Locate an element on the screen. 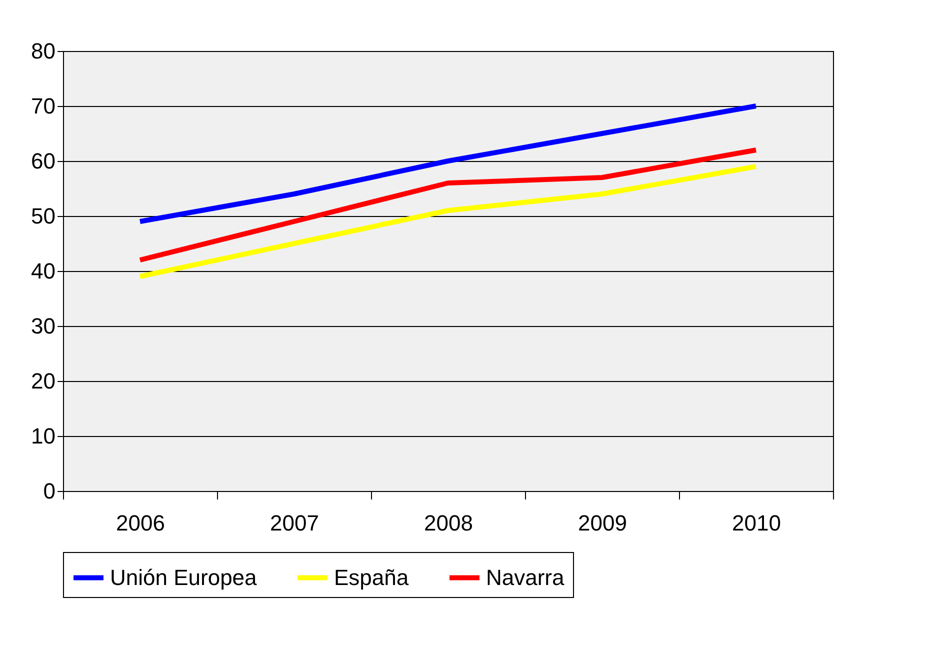 The width and height of the screenshot is (930, 650). y-tick-label: 0 is located at coordinates (49, 491).